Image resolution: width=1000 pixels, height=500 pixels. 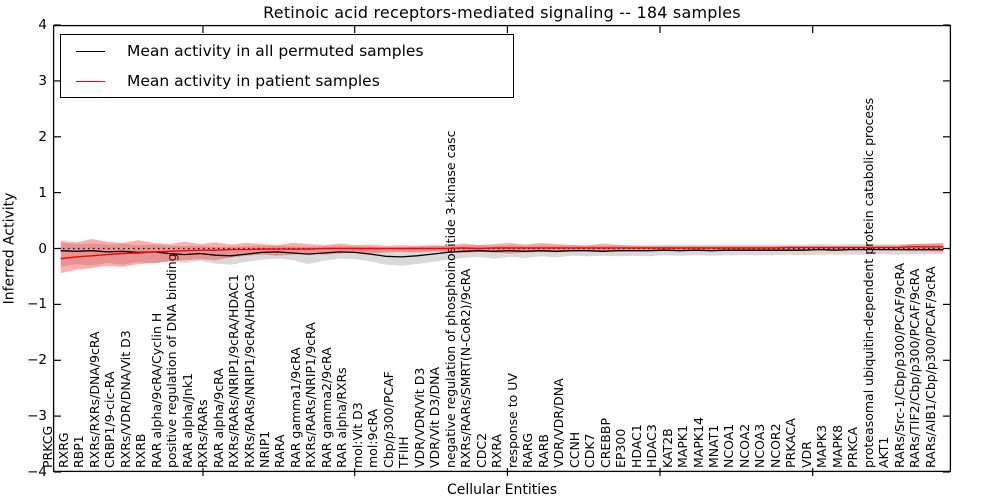 I want to click on x-axis-label: Cellular Entities, so click(x=502, y=490).